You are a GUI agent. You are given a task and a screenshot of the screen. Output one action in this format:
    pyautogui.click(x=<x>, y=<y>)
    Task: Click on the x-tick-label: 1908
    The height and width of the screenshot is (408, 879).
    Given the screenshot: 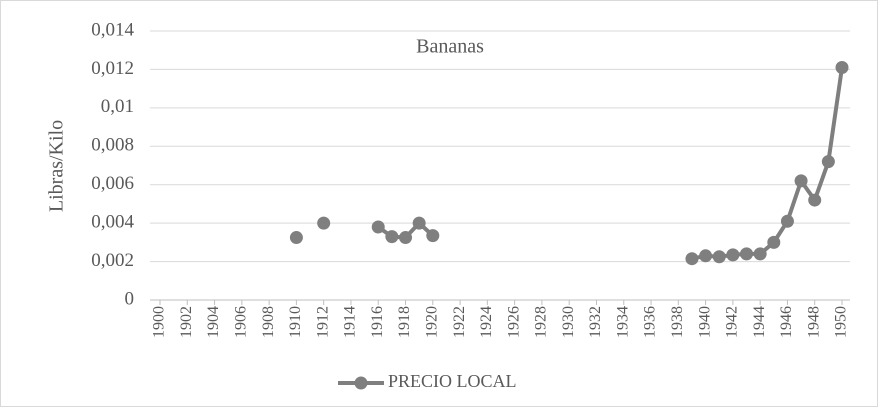 What is the action you would take?
    pyautogui.click(x=268, y=322)
    